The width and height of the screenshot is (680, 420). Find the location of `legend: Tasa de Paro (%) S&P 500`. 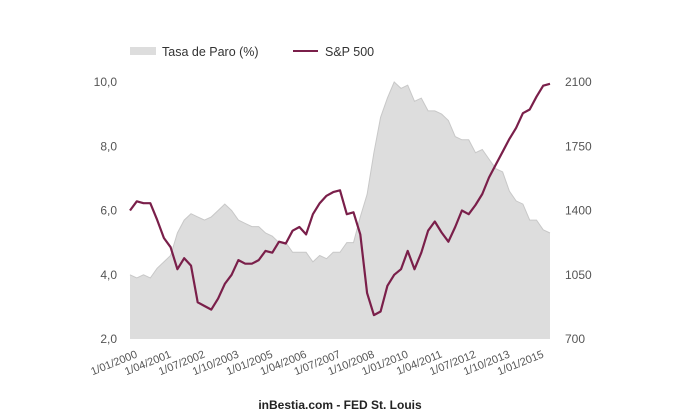

legend: Tasa de Paro (%) S&P 500 is located at coordinates (252, 52).